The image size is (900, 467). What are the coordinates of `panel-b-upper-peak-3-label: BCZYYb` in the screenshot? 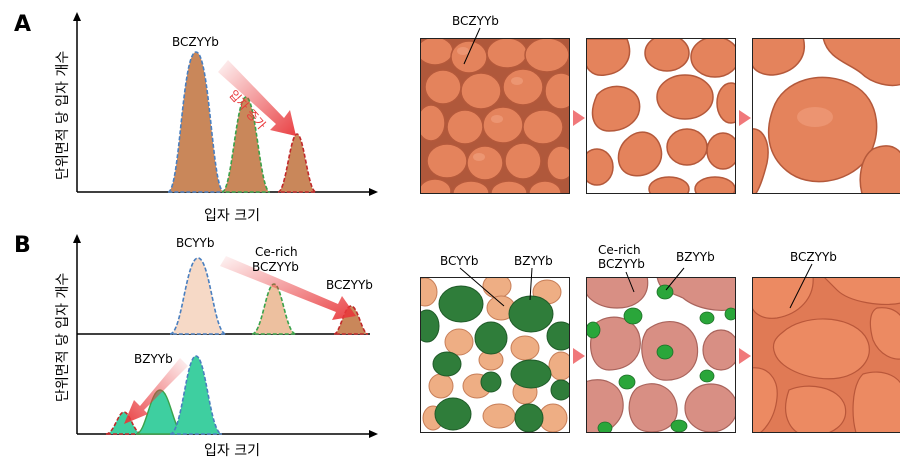 It's located at (349, 285).